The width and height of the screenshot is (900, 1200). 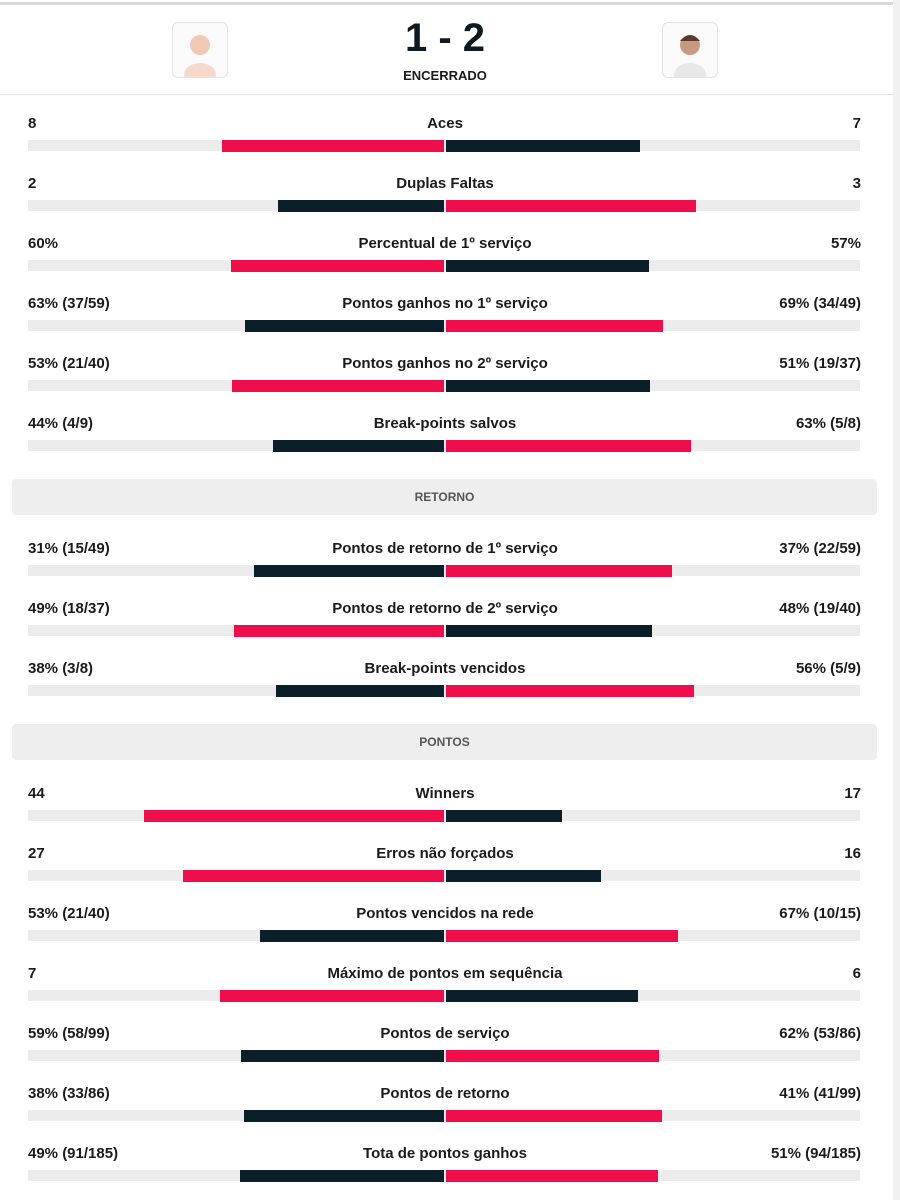 What do you see at coordinates (445, 1153) in the screenshot?
I see `stat-label: Tota de pontos ganhos` at bounding box center [445, 1153].